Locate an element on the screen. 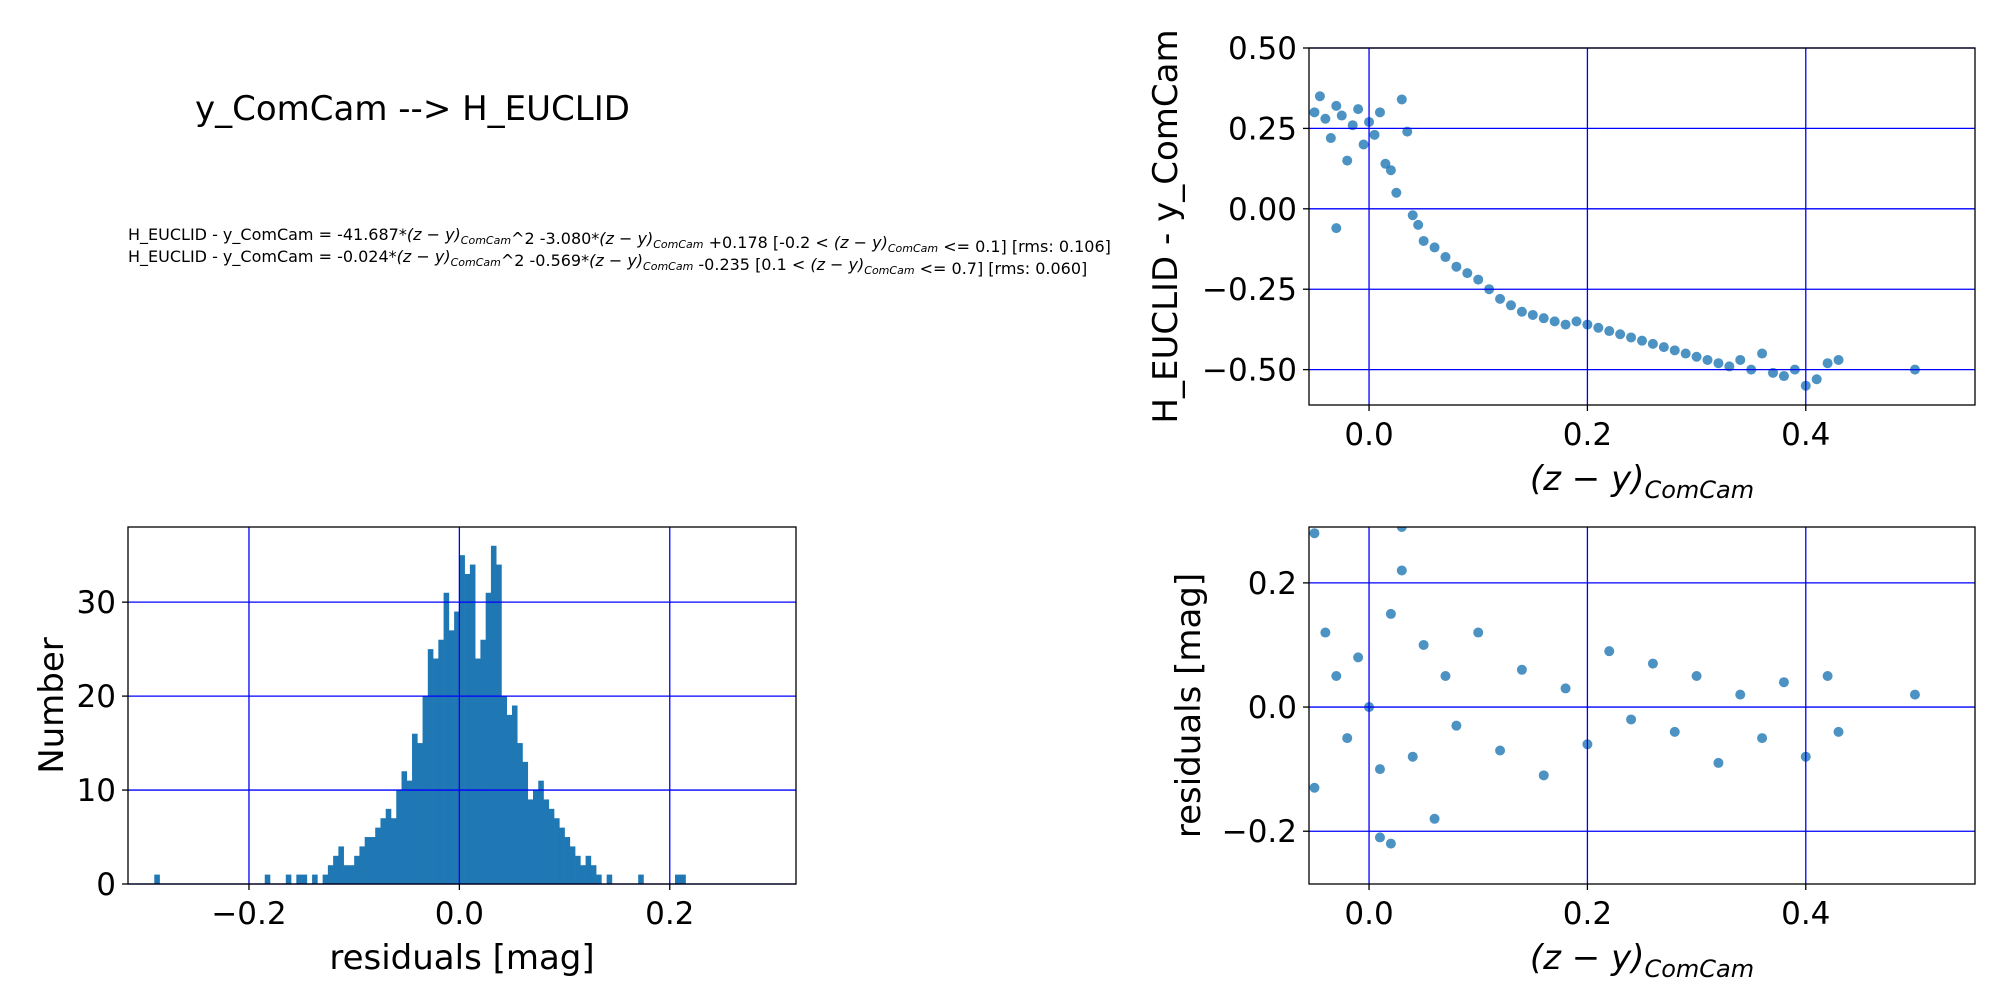 This screenshot has width=2000, height=1000. y-tick-label: 0.25 is located at coordinates (1262, 129).